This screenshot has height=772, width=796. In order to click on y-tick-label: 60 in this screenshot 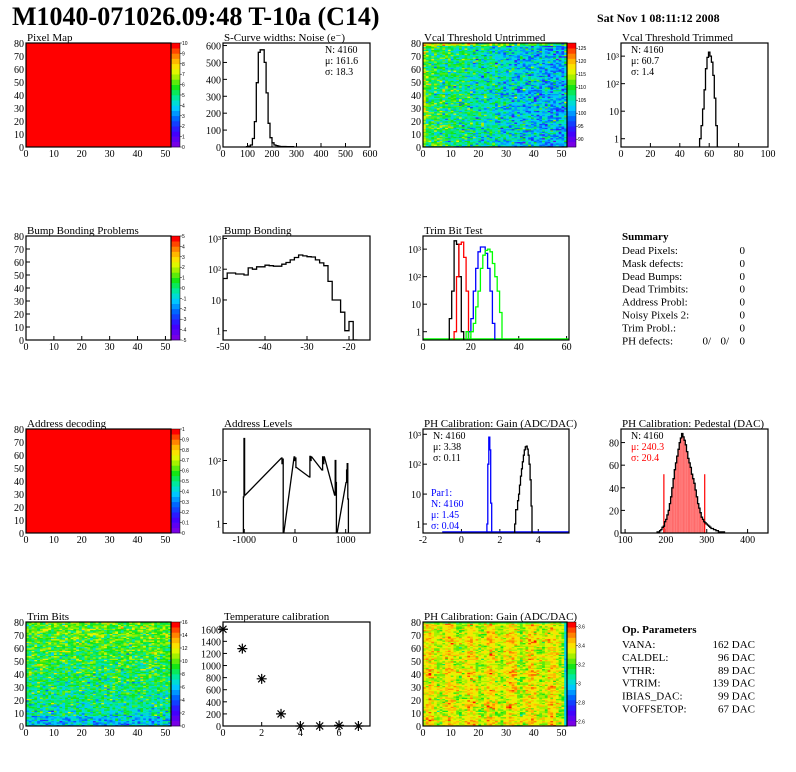, I will do `click(19, 456)`.